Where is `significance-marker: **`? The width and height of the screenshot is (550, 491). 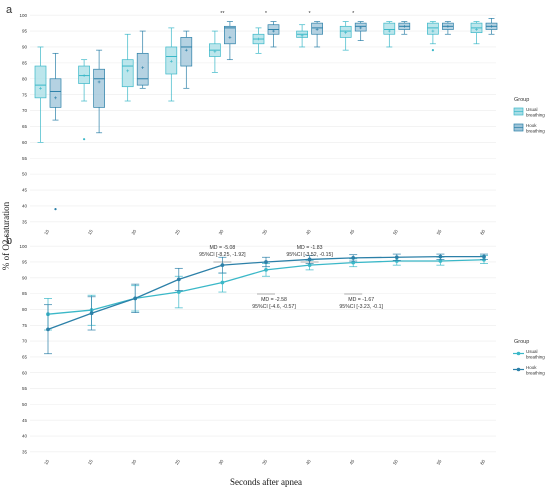 significance-marker: ** is located at coordinates (222, 14).